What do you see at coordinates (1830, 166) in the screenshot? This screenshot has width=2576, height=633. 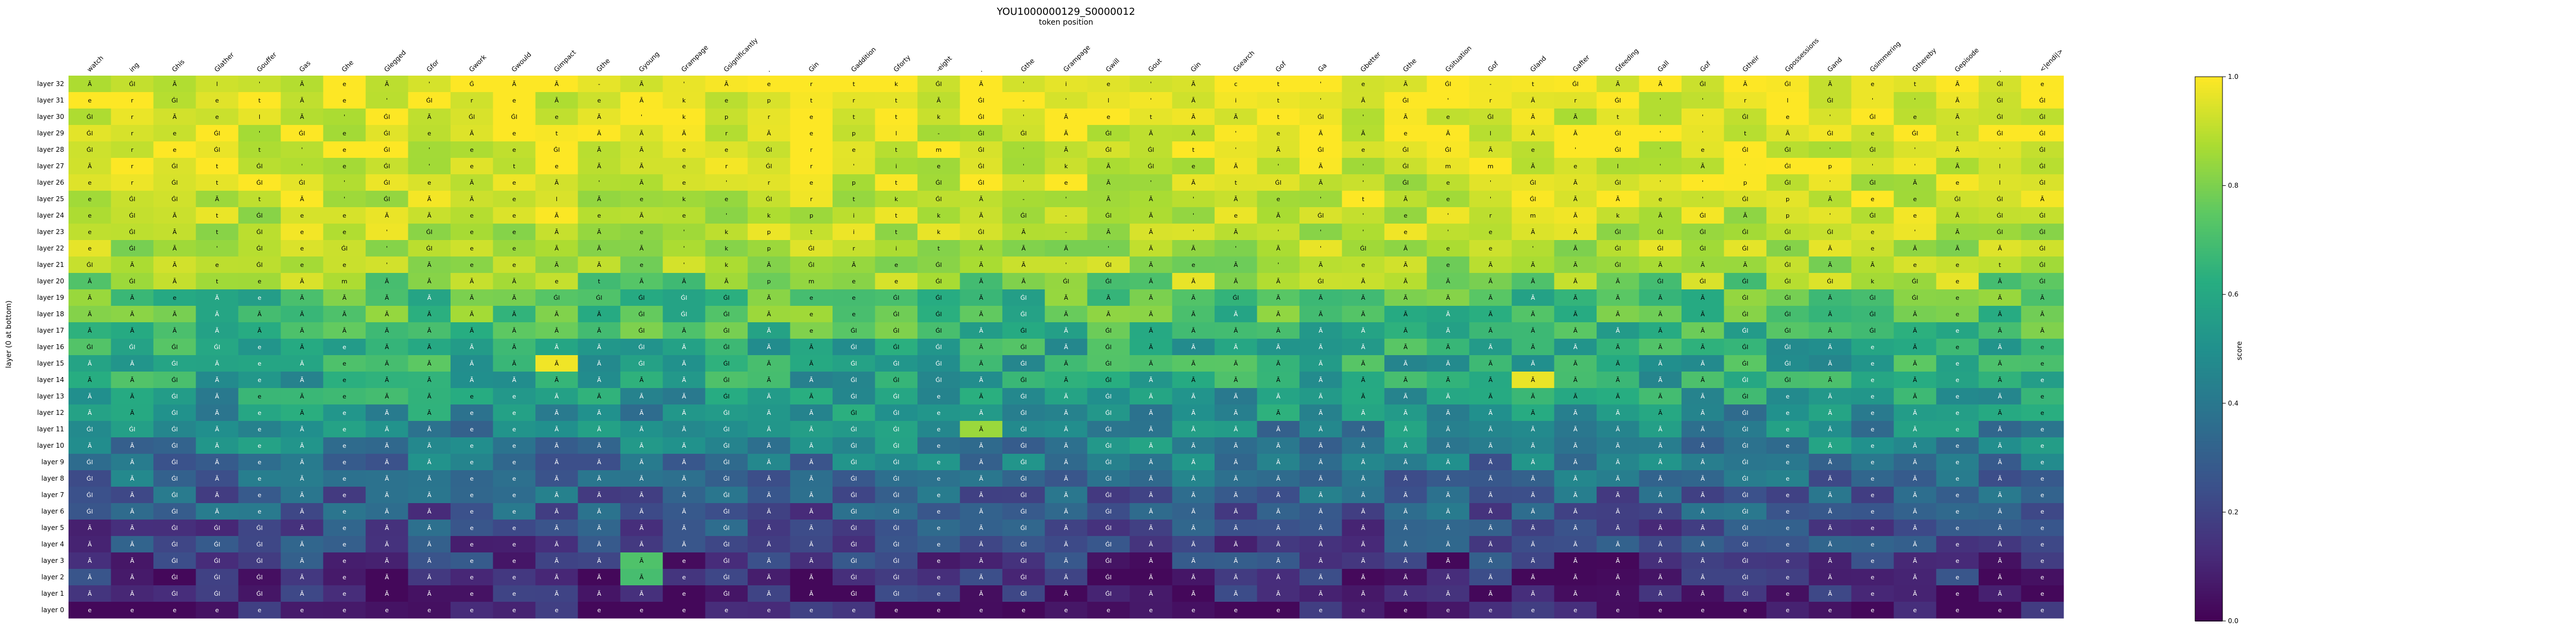 I see `cell-label: p` at bounding box center [1830, 166].